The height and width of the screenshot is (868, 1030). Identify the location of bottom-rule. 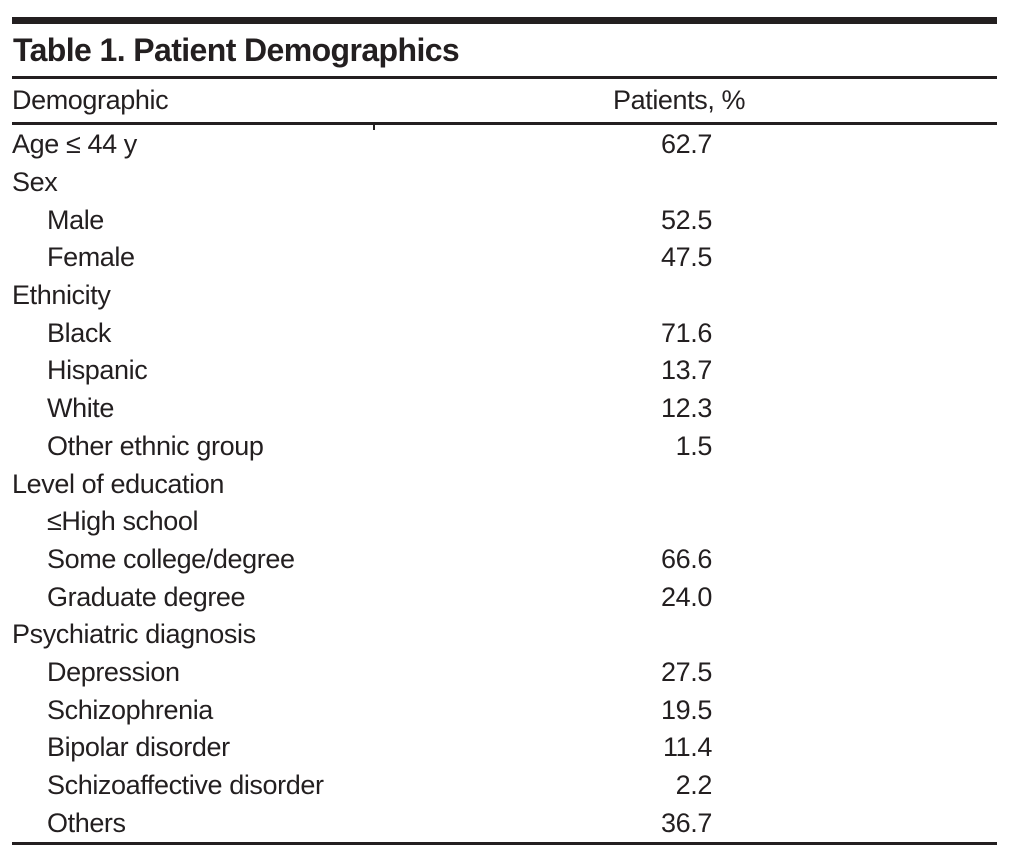
(504, 844).